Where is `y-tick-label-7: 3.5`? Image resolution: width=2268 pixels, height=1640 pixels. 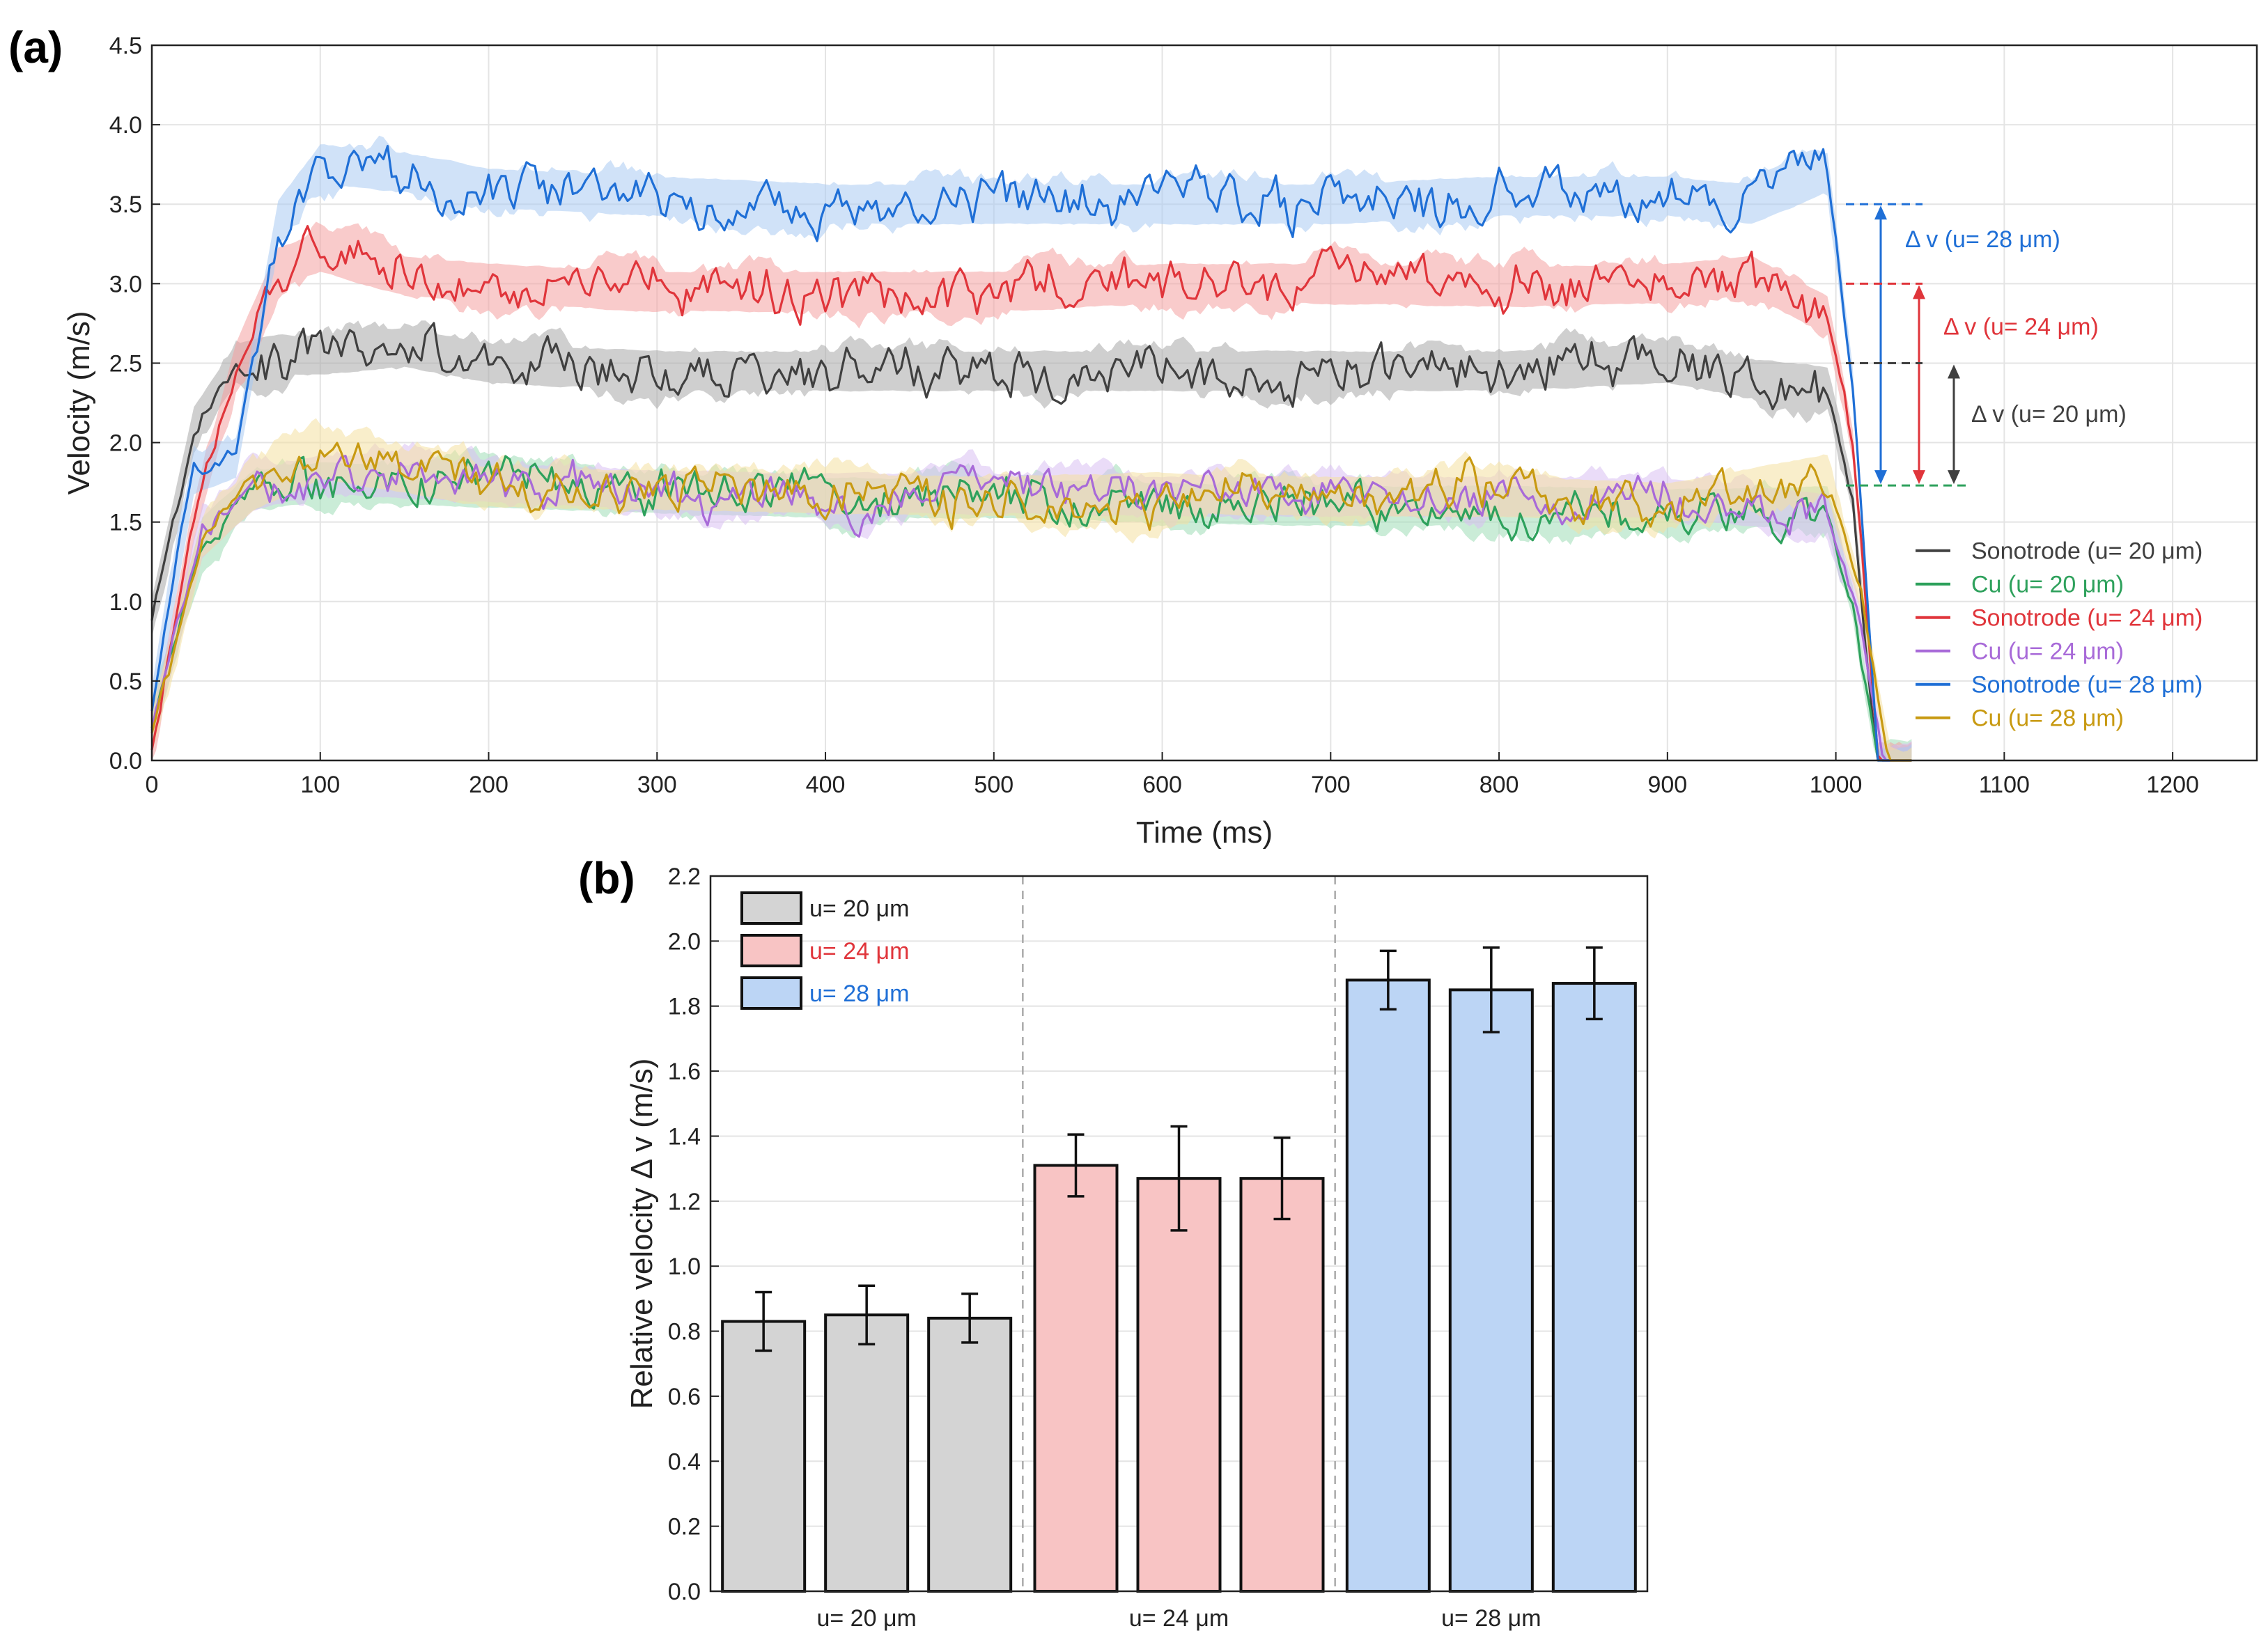
y-tick-label-7: 3.5 is located at coordinates (125, 205).